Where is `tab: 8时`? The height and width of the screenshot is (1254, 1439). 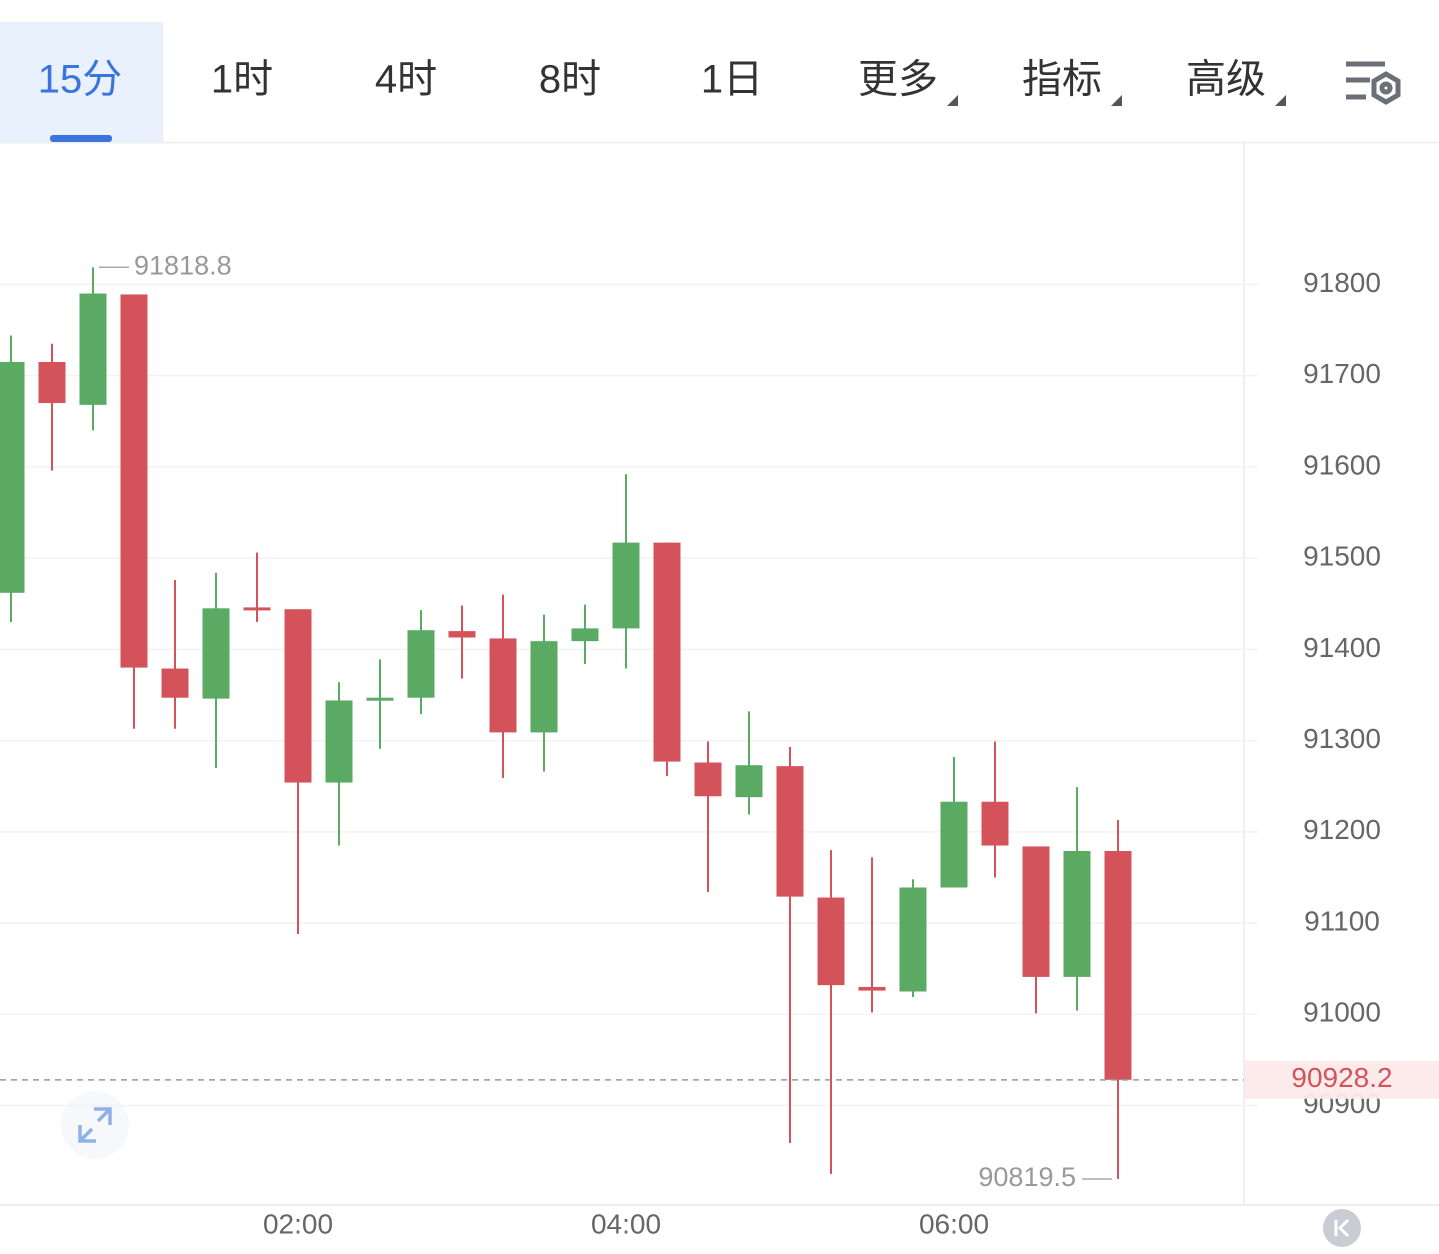
tab: 8时 is located at coordinates (570, 80).